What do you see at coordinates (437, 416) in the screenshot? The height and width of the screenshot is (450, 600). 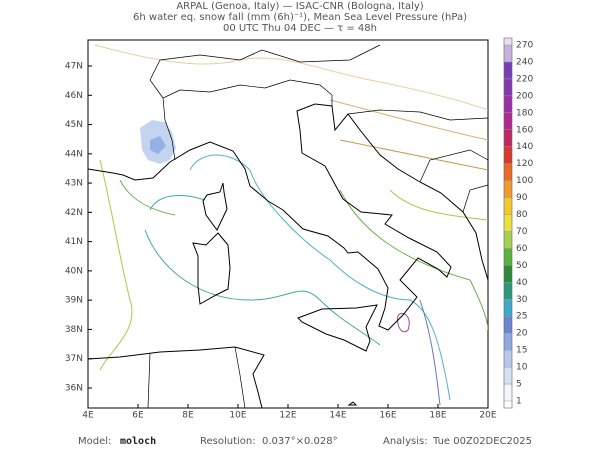 I see `lon-tick-label: 18E` at bounding box center [437, 416].